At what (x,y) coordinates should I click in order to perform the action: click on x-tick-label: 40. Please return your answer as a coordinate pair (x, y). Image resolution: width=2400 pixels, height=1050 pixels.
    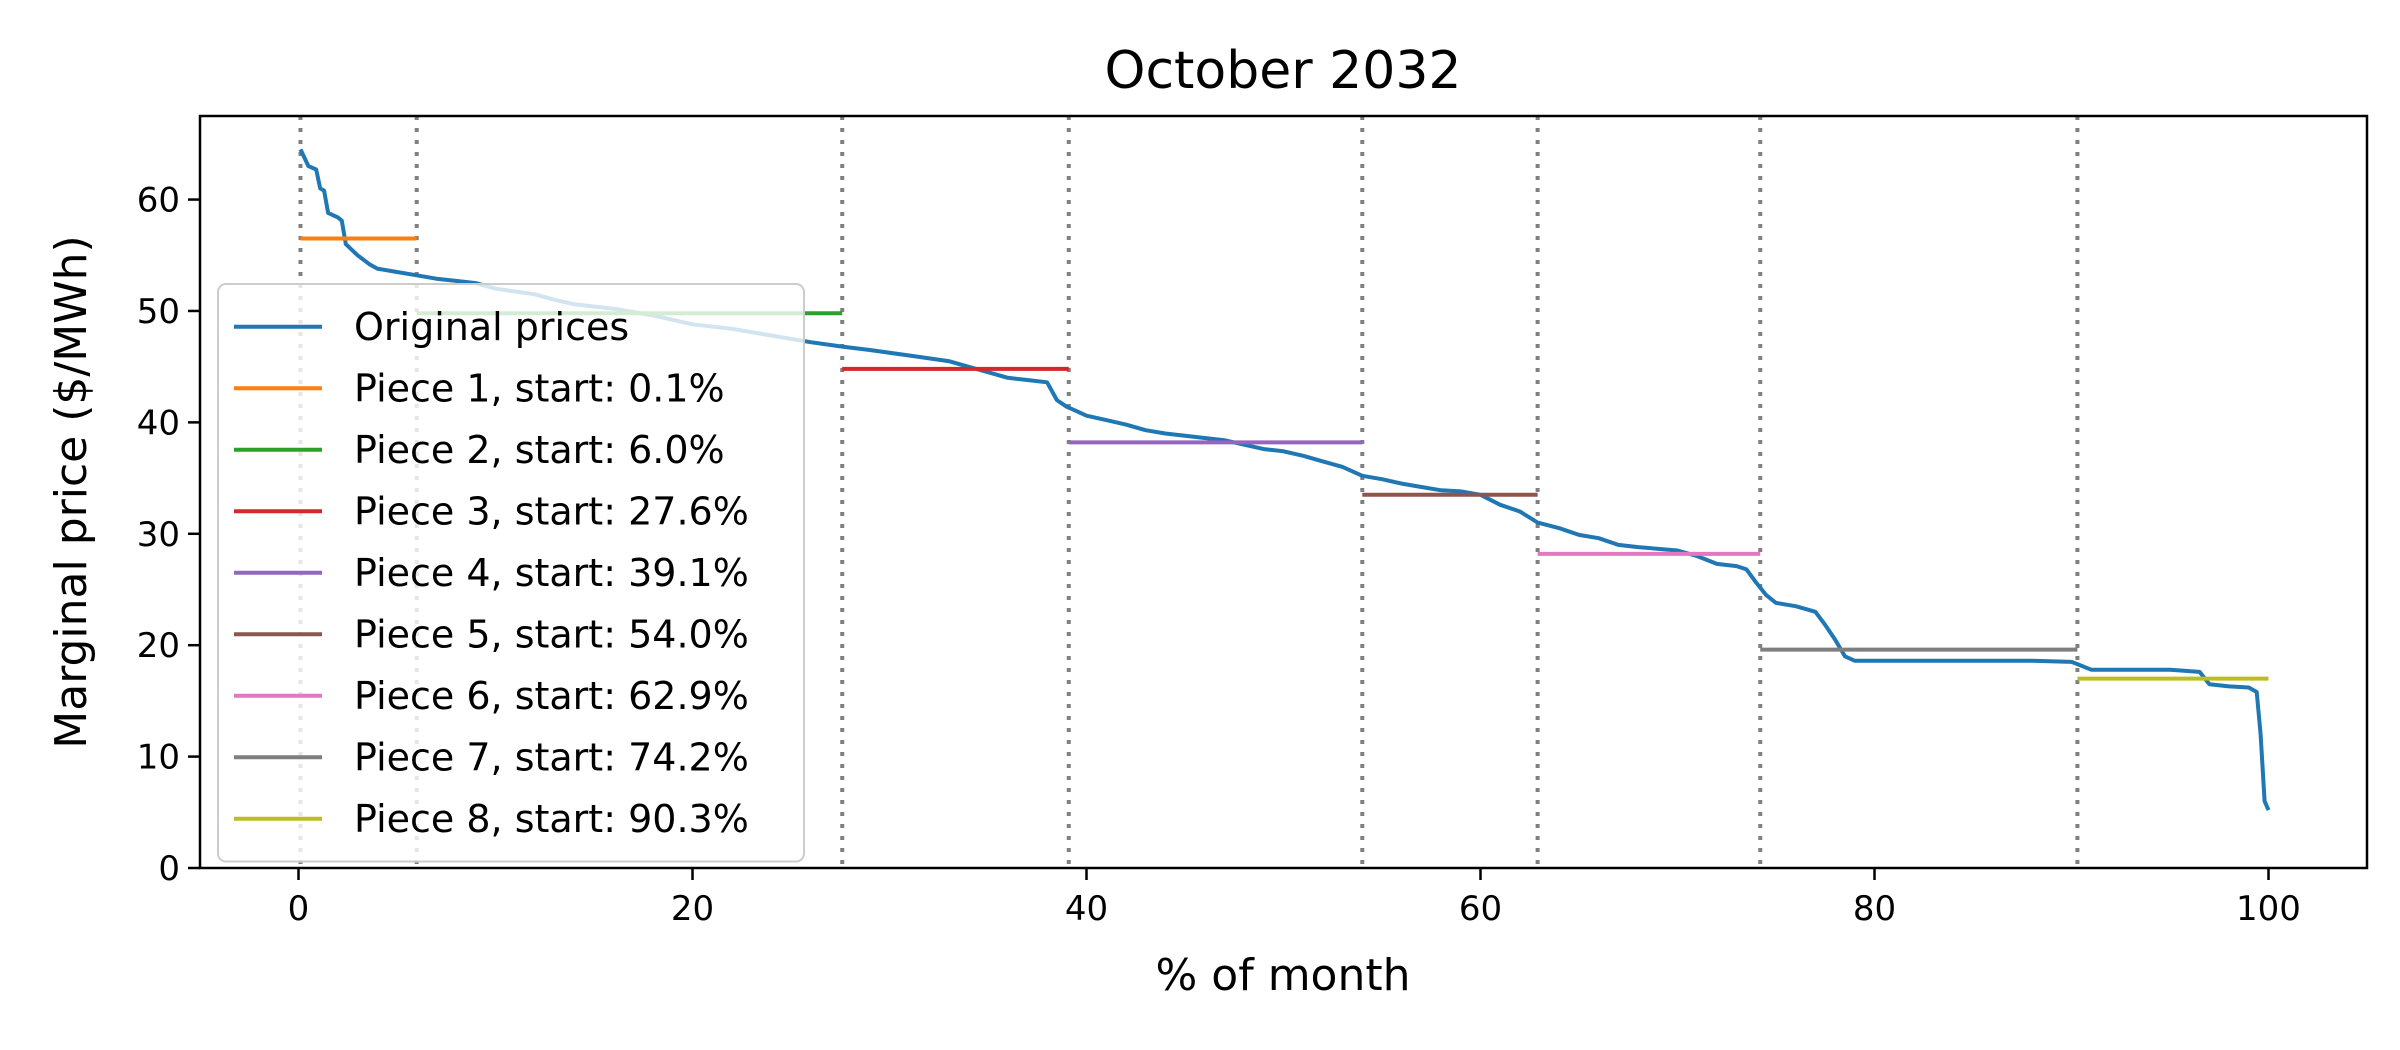
    Looking at the image, I should click on (1086, 909).